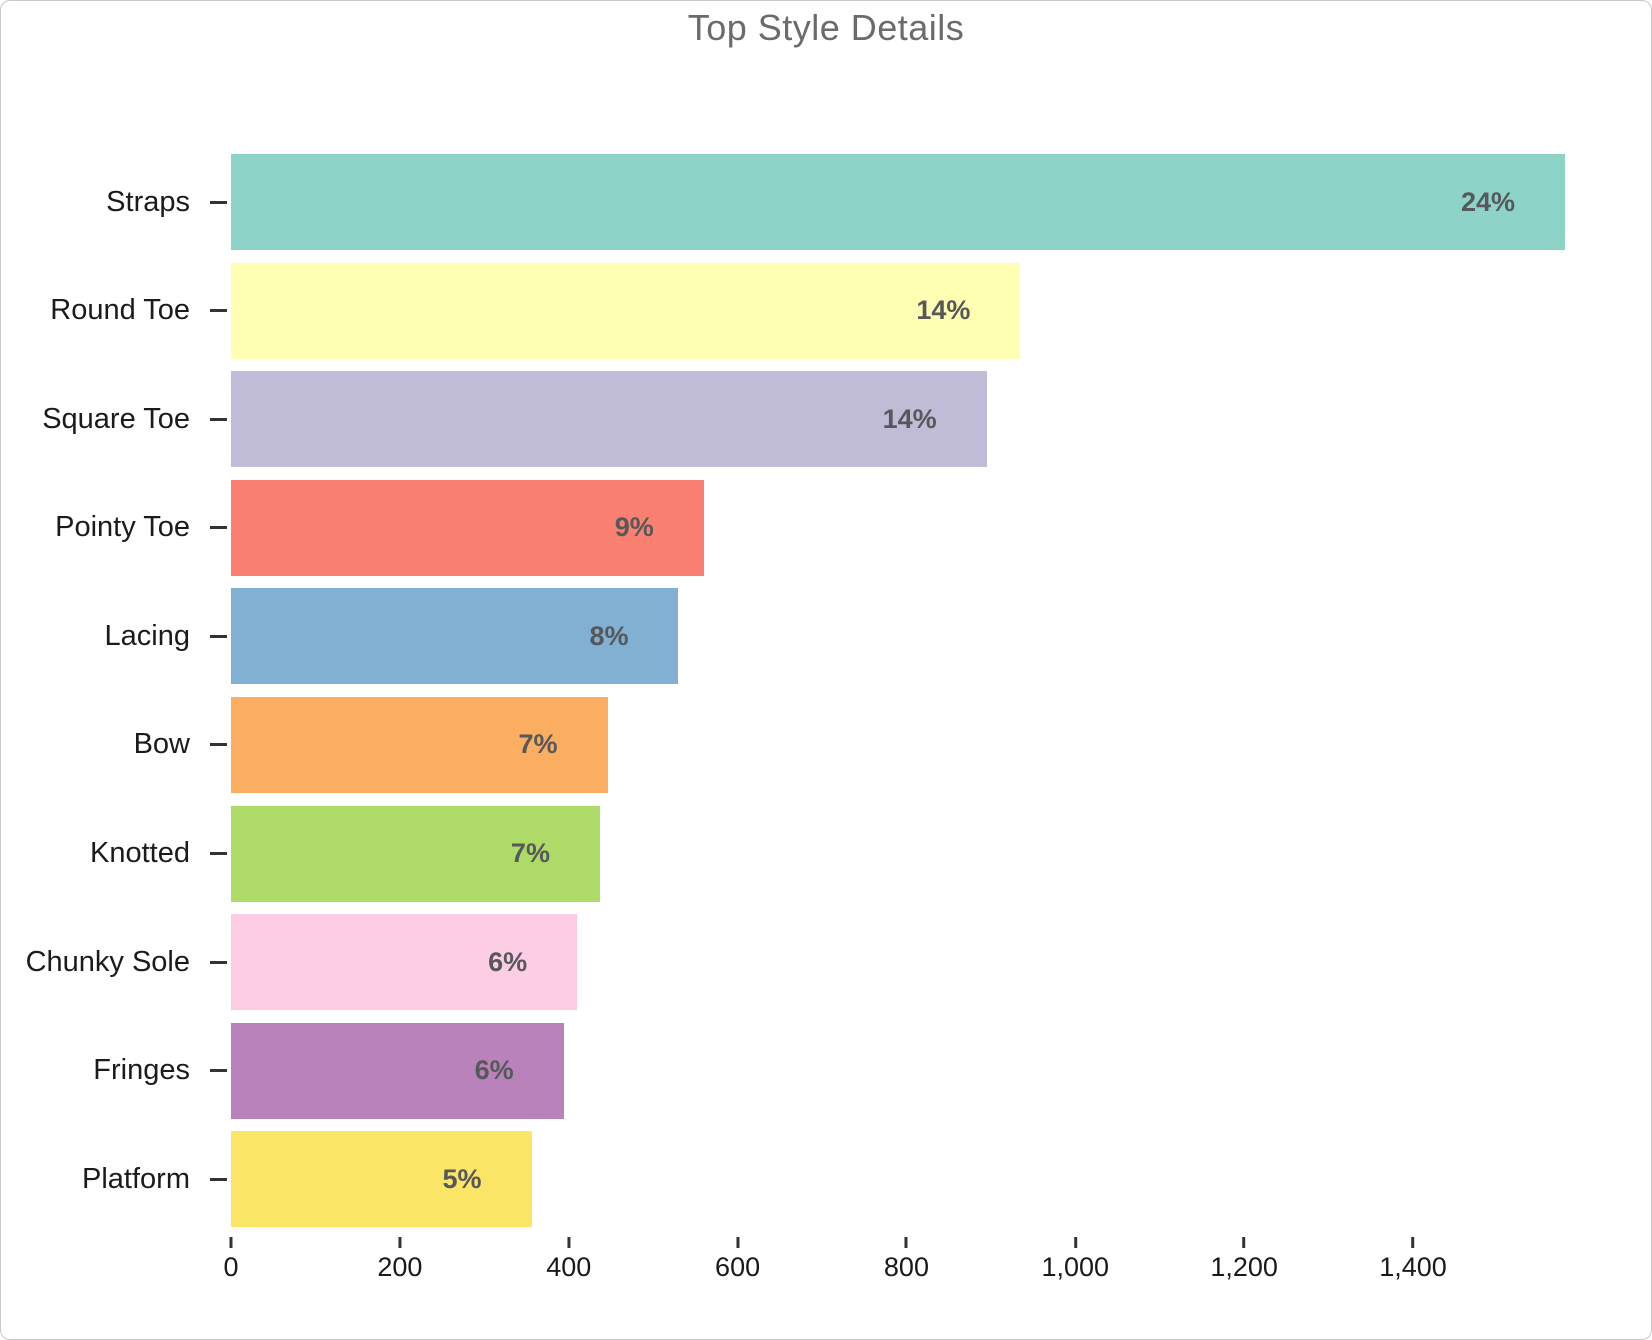  Describe the element at coordinates (462, 1178) in the screenshot. I see `bar-value-label: 5%` at that location.